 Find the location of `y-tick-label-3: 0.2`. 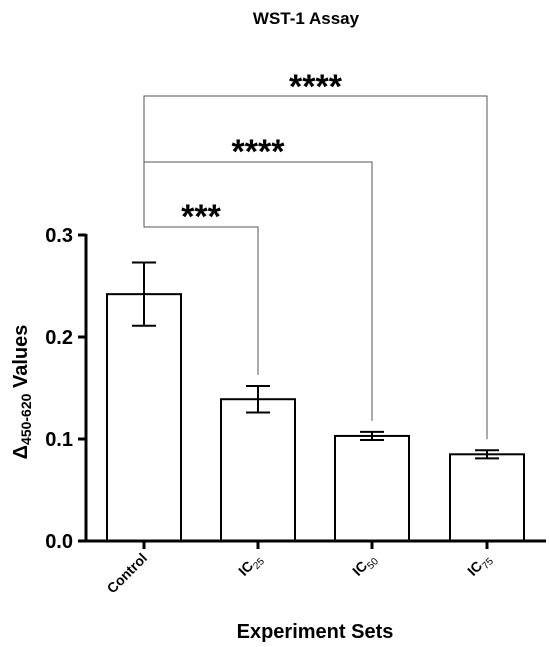

y-tick-label-3: 0.2 is located at coordinates (59, 338).